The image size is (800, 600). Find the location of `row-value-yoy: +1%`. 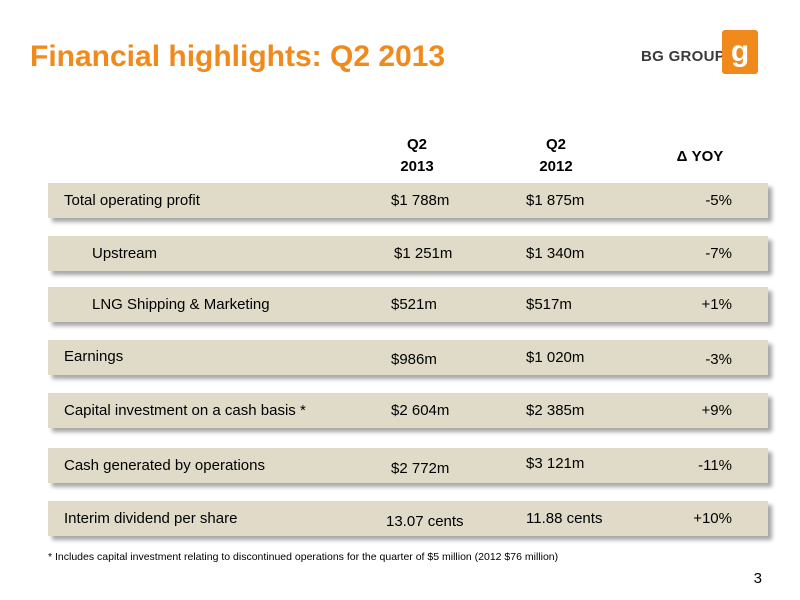

row-value-yoy: +1% is located at coordinates (716, 304).